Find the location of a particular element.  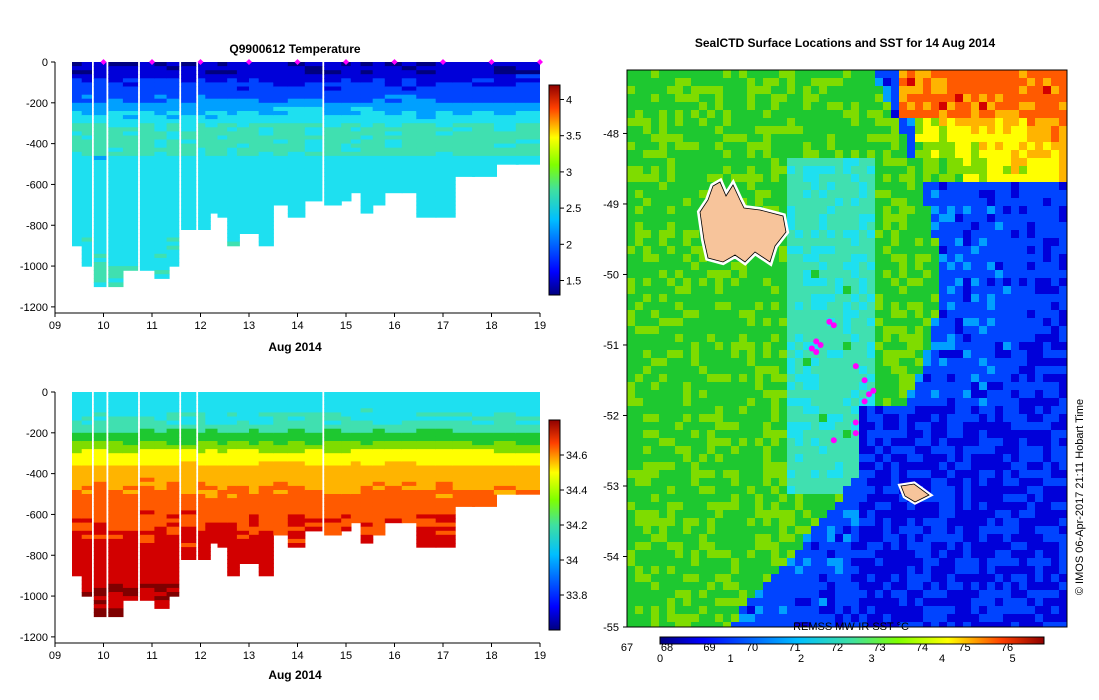

colorbar-tick-label: 34.2 is located at coordinates (576, 526).